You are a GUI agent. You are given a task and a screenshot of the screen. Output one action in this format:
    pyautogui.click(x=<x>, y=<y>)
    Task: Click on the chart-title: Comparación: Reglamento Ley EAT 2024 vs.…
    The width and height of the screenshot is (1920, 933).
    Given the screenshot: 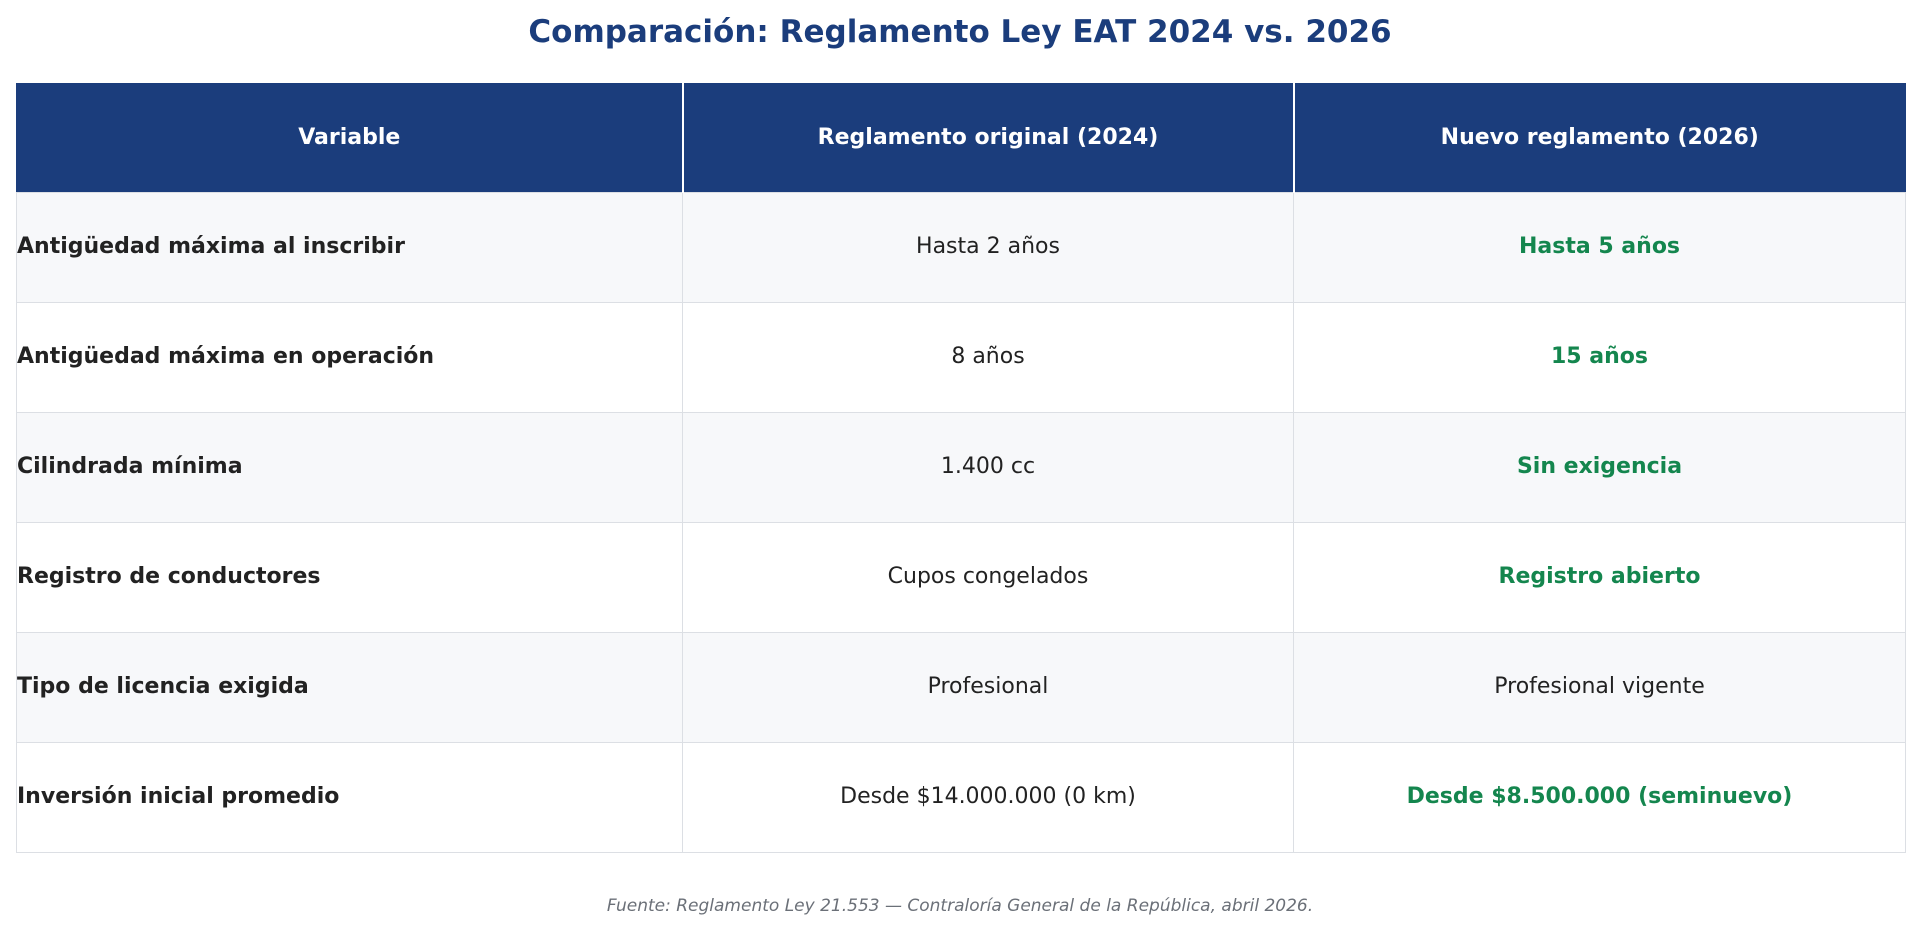 What is the action you would take?
    pyautogui.click(x=960, y=32)
    